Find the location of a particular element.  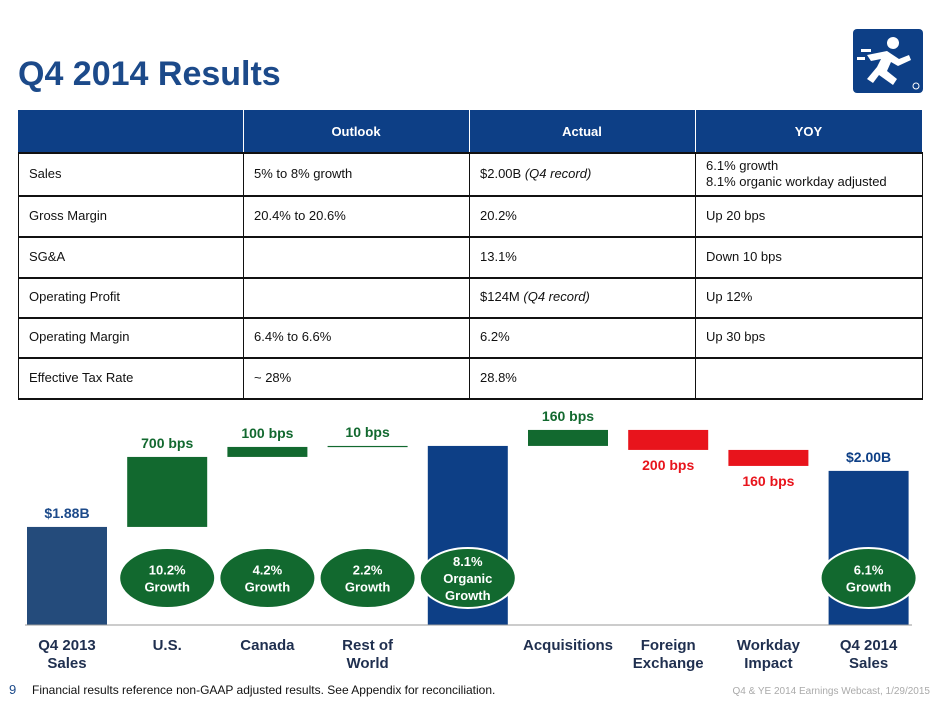

logo is located at coordinates (888, 61).